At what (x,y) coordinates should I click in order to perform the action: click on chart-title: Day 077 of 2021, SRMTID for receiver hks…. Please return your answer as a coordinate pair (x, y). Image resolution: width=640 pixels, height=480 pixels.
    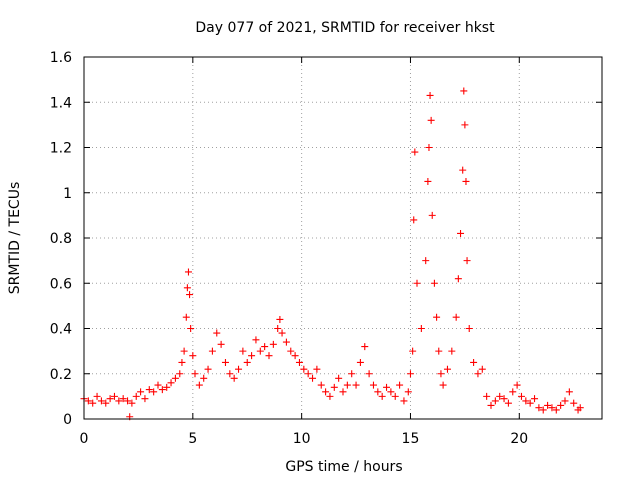
    Looking at the image, I should click on (345, 28).